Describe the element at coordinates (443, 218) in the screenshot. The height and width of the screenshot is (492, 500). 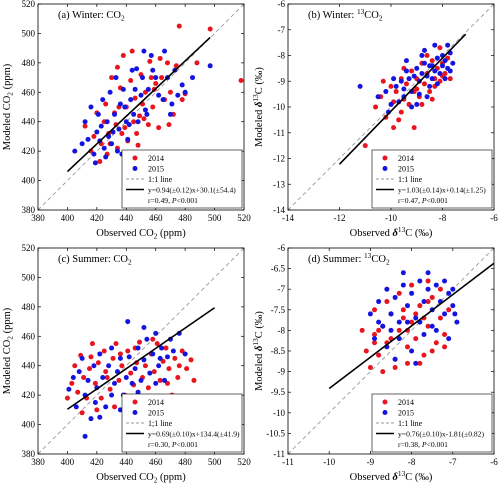
I see `x-tick-label: -8` at that location.